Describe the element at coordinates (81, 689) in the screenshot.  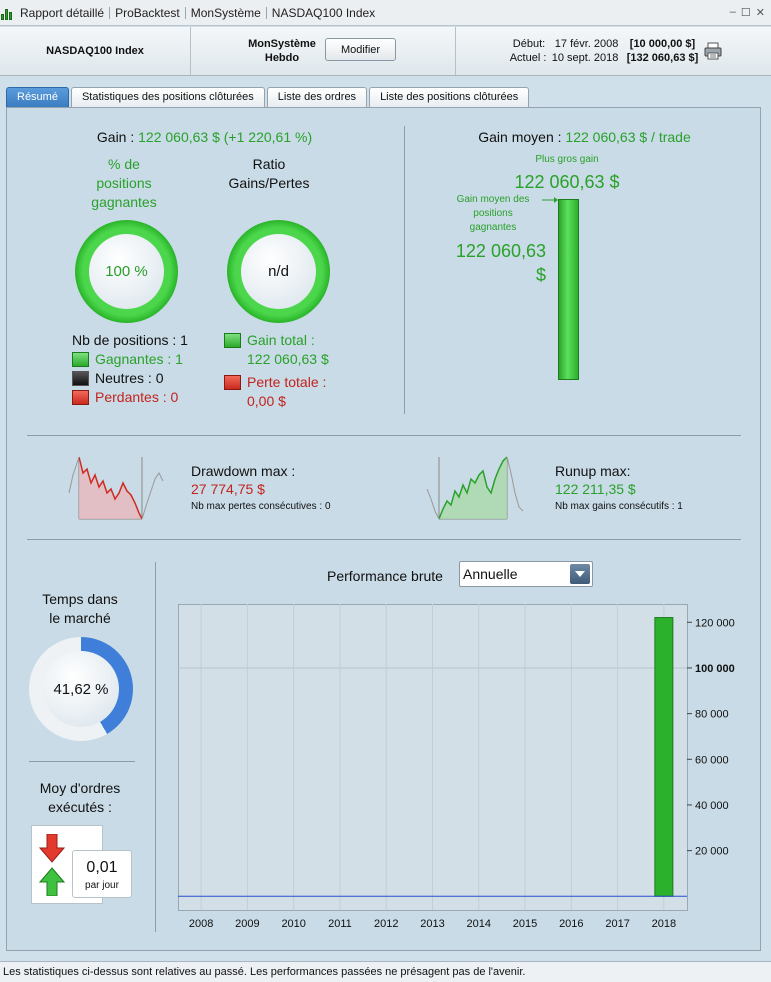
I see `time-in-market-ring: 41,62 %` at that location.